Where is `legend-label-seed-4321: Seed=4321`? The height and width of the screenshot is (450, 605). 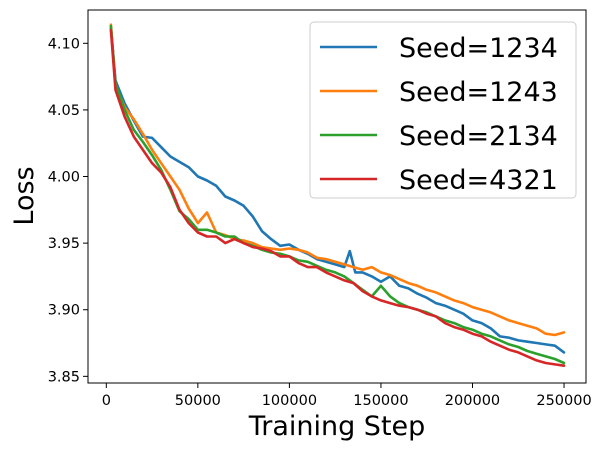 legend-label-seed-4321: Seed=4321 is located at coordinates (478, 180).